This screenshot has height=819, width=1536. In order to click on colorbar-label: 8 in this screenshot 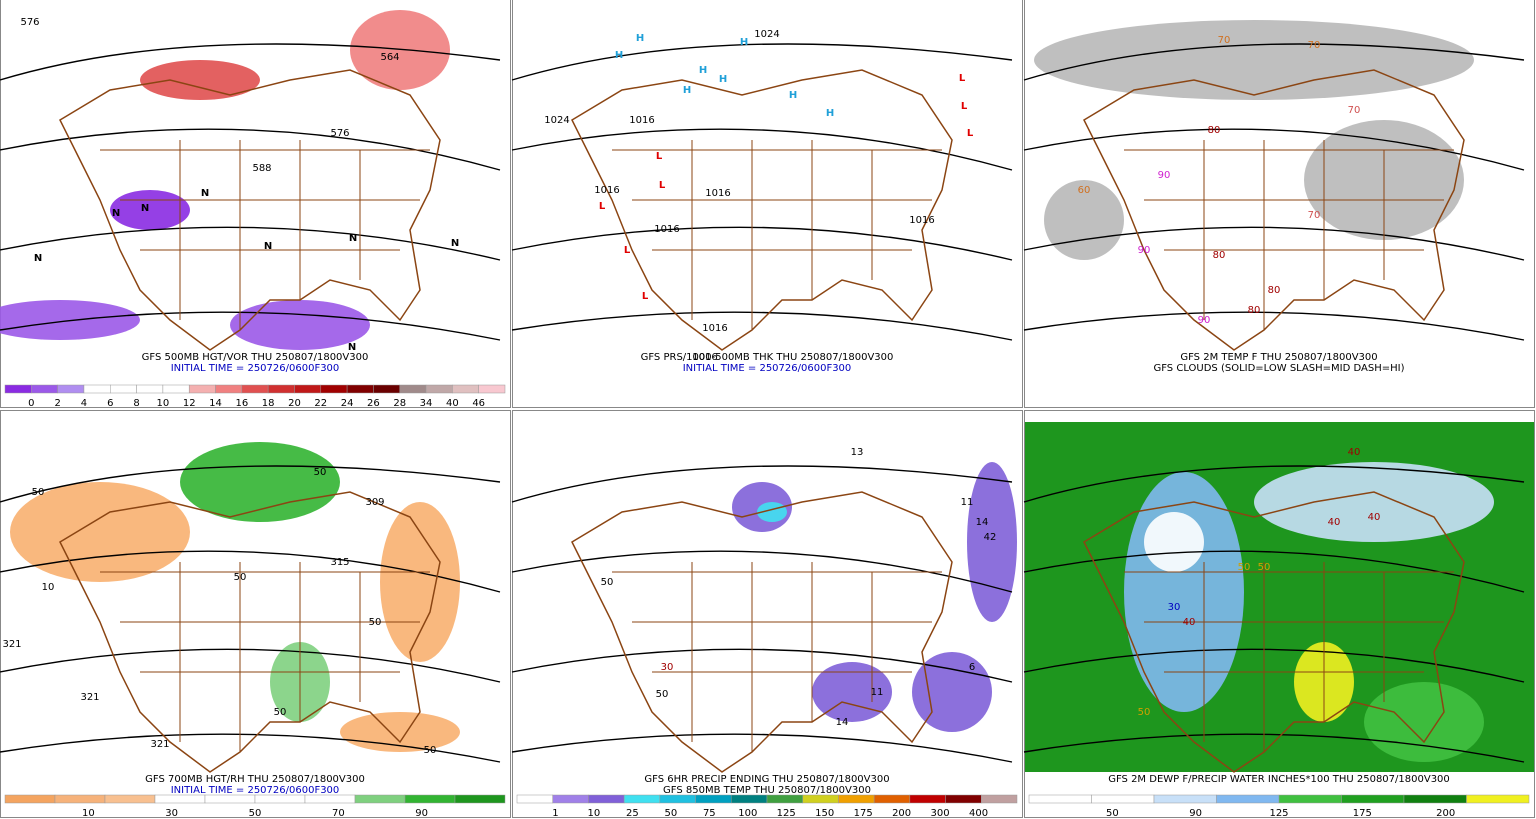, I will do `click(136, 403)`.